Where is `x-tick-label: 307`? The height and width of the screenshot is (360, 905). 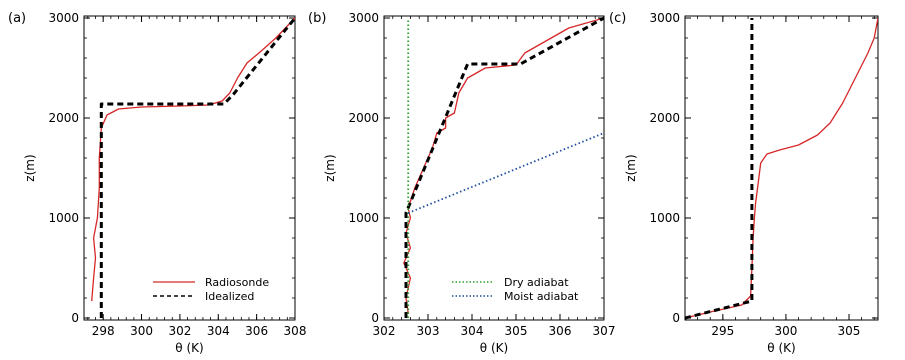 x-tick-label: 307 is located at coordinates (604, 331).